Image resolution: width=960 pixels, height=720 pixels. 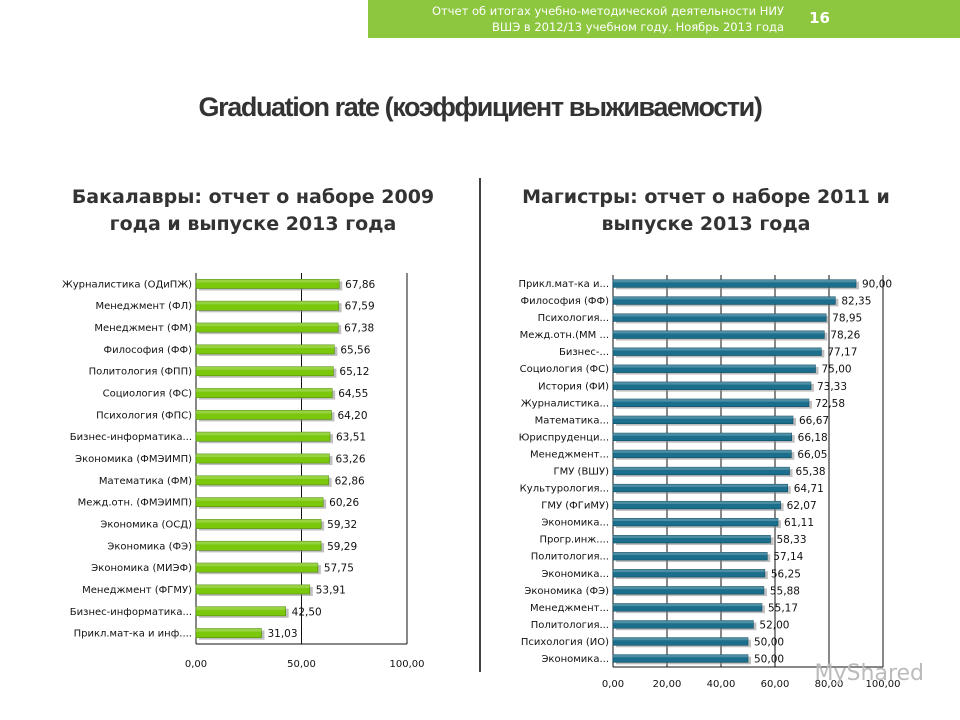 What do you see at coordinates (788, 557) in the screenshot?
I see `master-value-label: 57,14` at bounding box center [788, 557].